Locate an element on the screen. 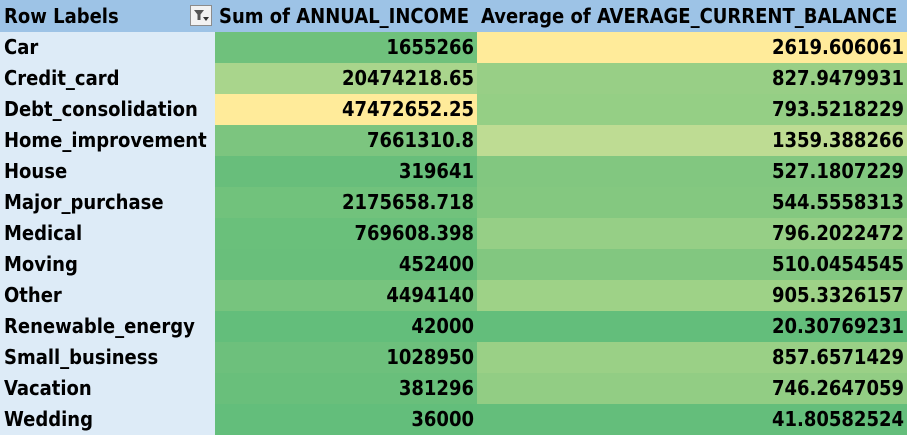  table-row: Home_improvement 7661310.8 1359.388266 is located at coordinates (453, 140).